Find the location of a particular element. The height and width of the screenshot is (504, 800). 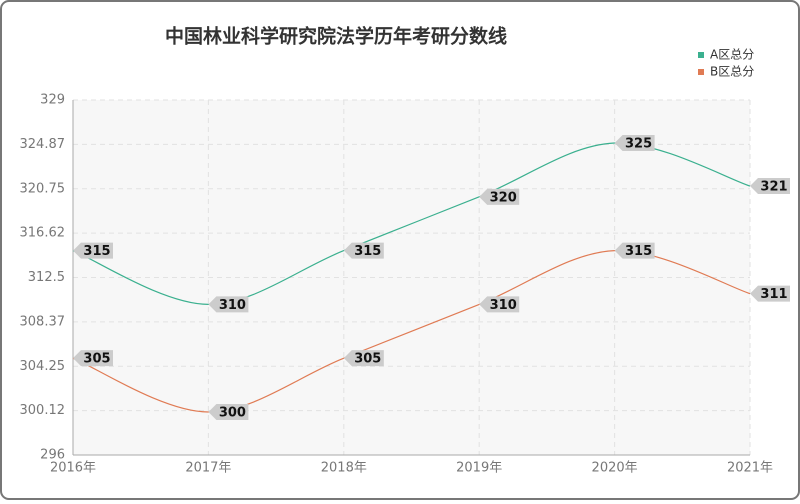

y-tick-label: 300.12 is located at coordinates (43, 410).